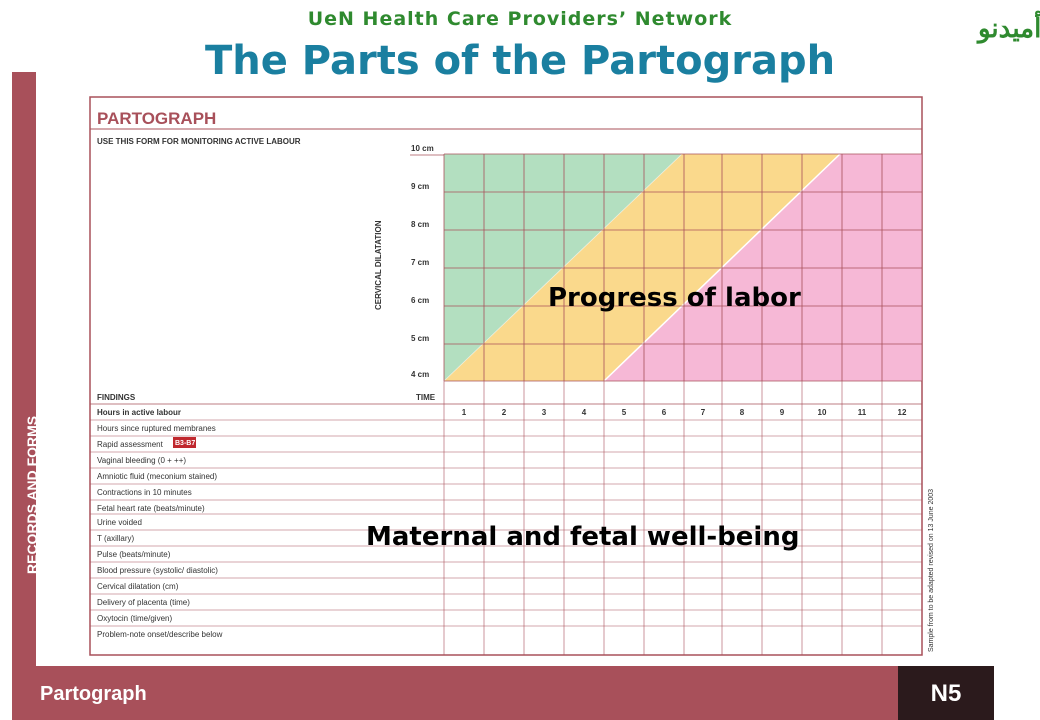  What do you see at coordinates (455, 693) in the screenshot?
I see `footer-bar: Partograph` at bounding box center [455, 693].